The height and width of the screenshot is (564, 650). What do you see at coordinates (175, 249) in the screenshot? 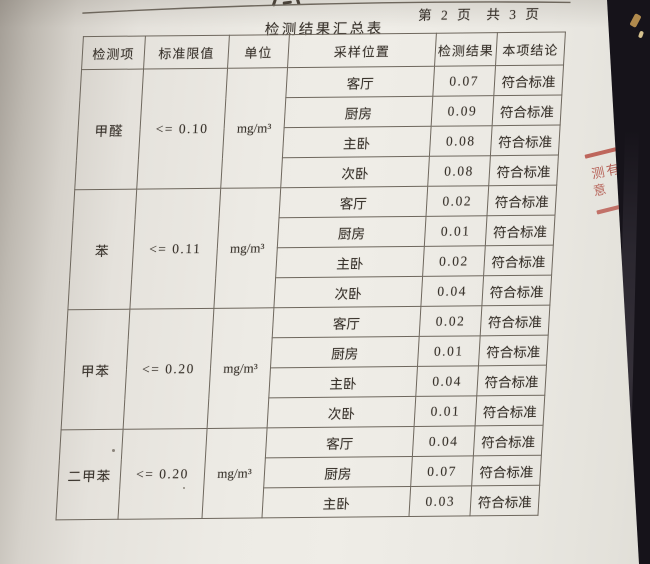
I see `limit-cell: <= 0.11` at bounding box center [175, 249].